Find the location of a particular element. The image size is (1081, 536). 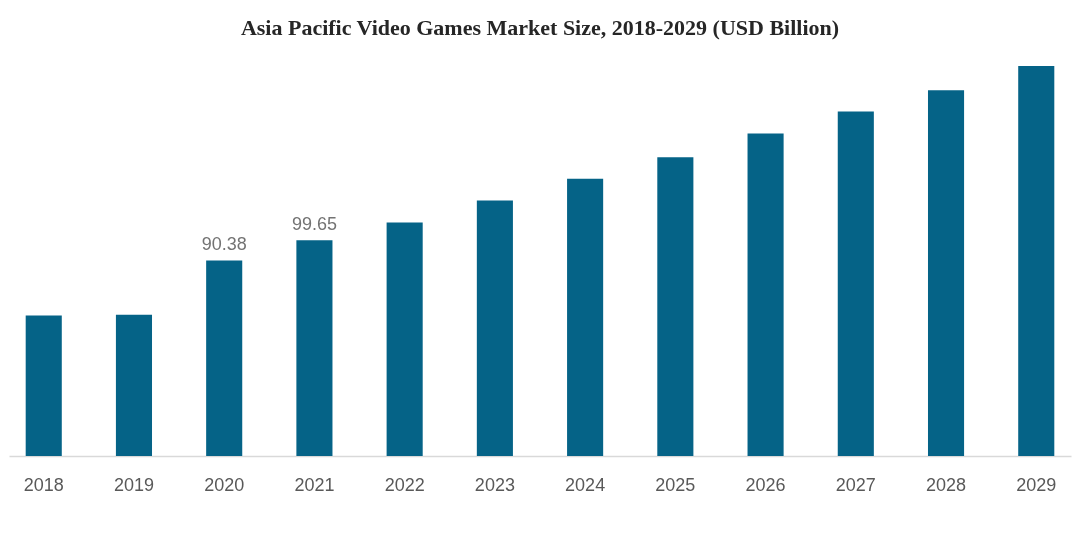

x-tick-label: 2026 is located at coordinates (765, 484).